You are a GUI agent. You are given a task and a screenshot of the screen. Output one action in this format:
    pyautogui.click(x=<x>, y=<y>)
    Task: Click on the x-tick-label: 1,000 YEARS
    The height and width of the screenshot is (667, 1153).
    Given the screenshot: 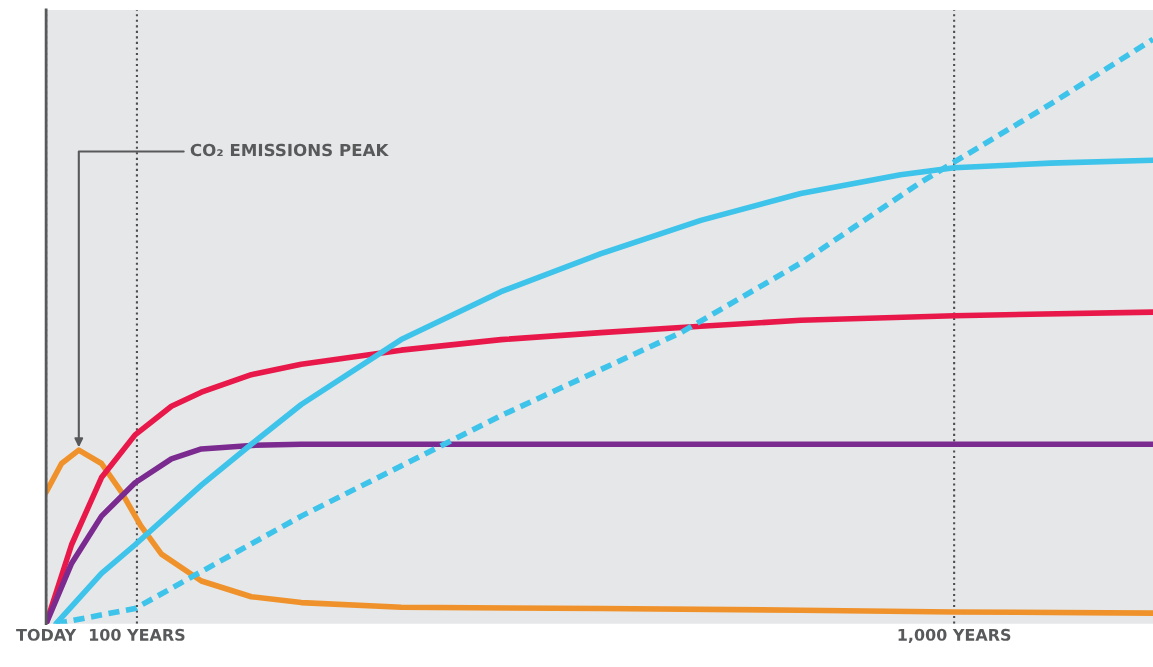 What is the action you would take?
    pyautogui.click(x=954, y=635)
    